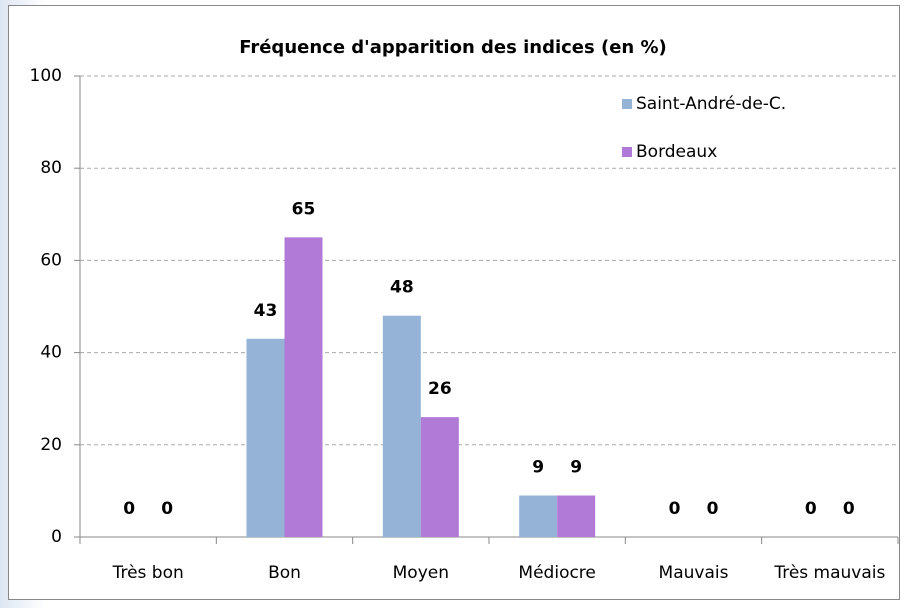 Image resolution: width=905 pixels, height=608 pixels. Describe the element at coordinates (829, 573) in the screenshot. I see `x-tick-label: Très mauvais` at that location.